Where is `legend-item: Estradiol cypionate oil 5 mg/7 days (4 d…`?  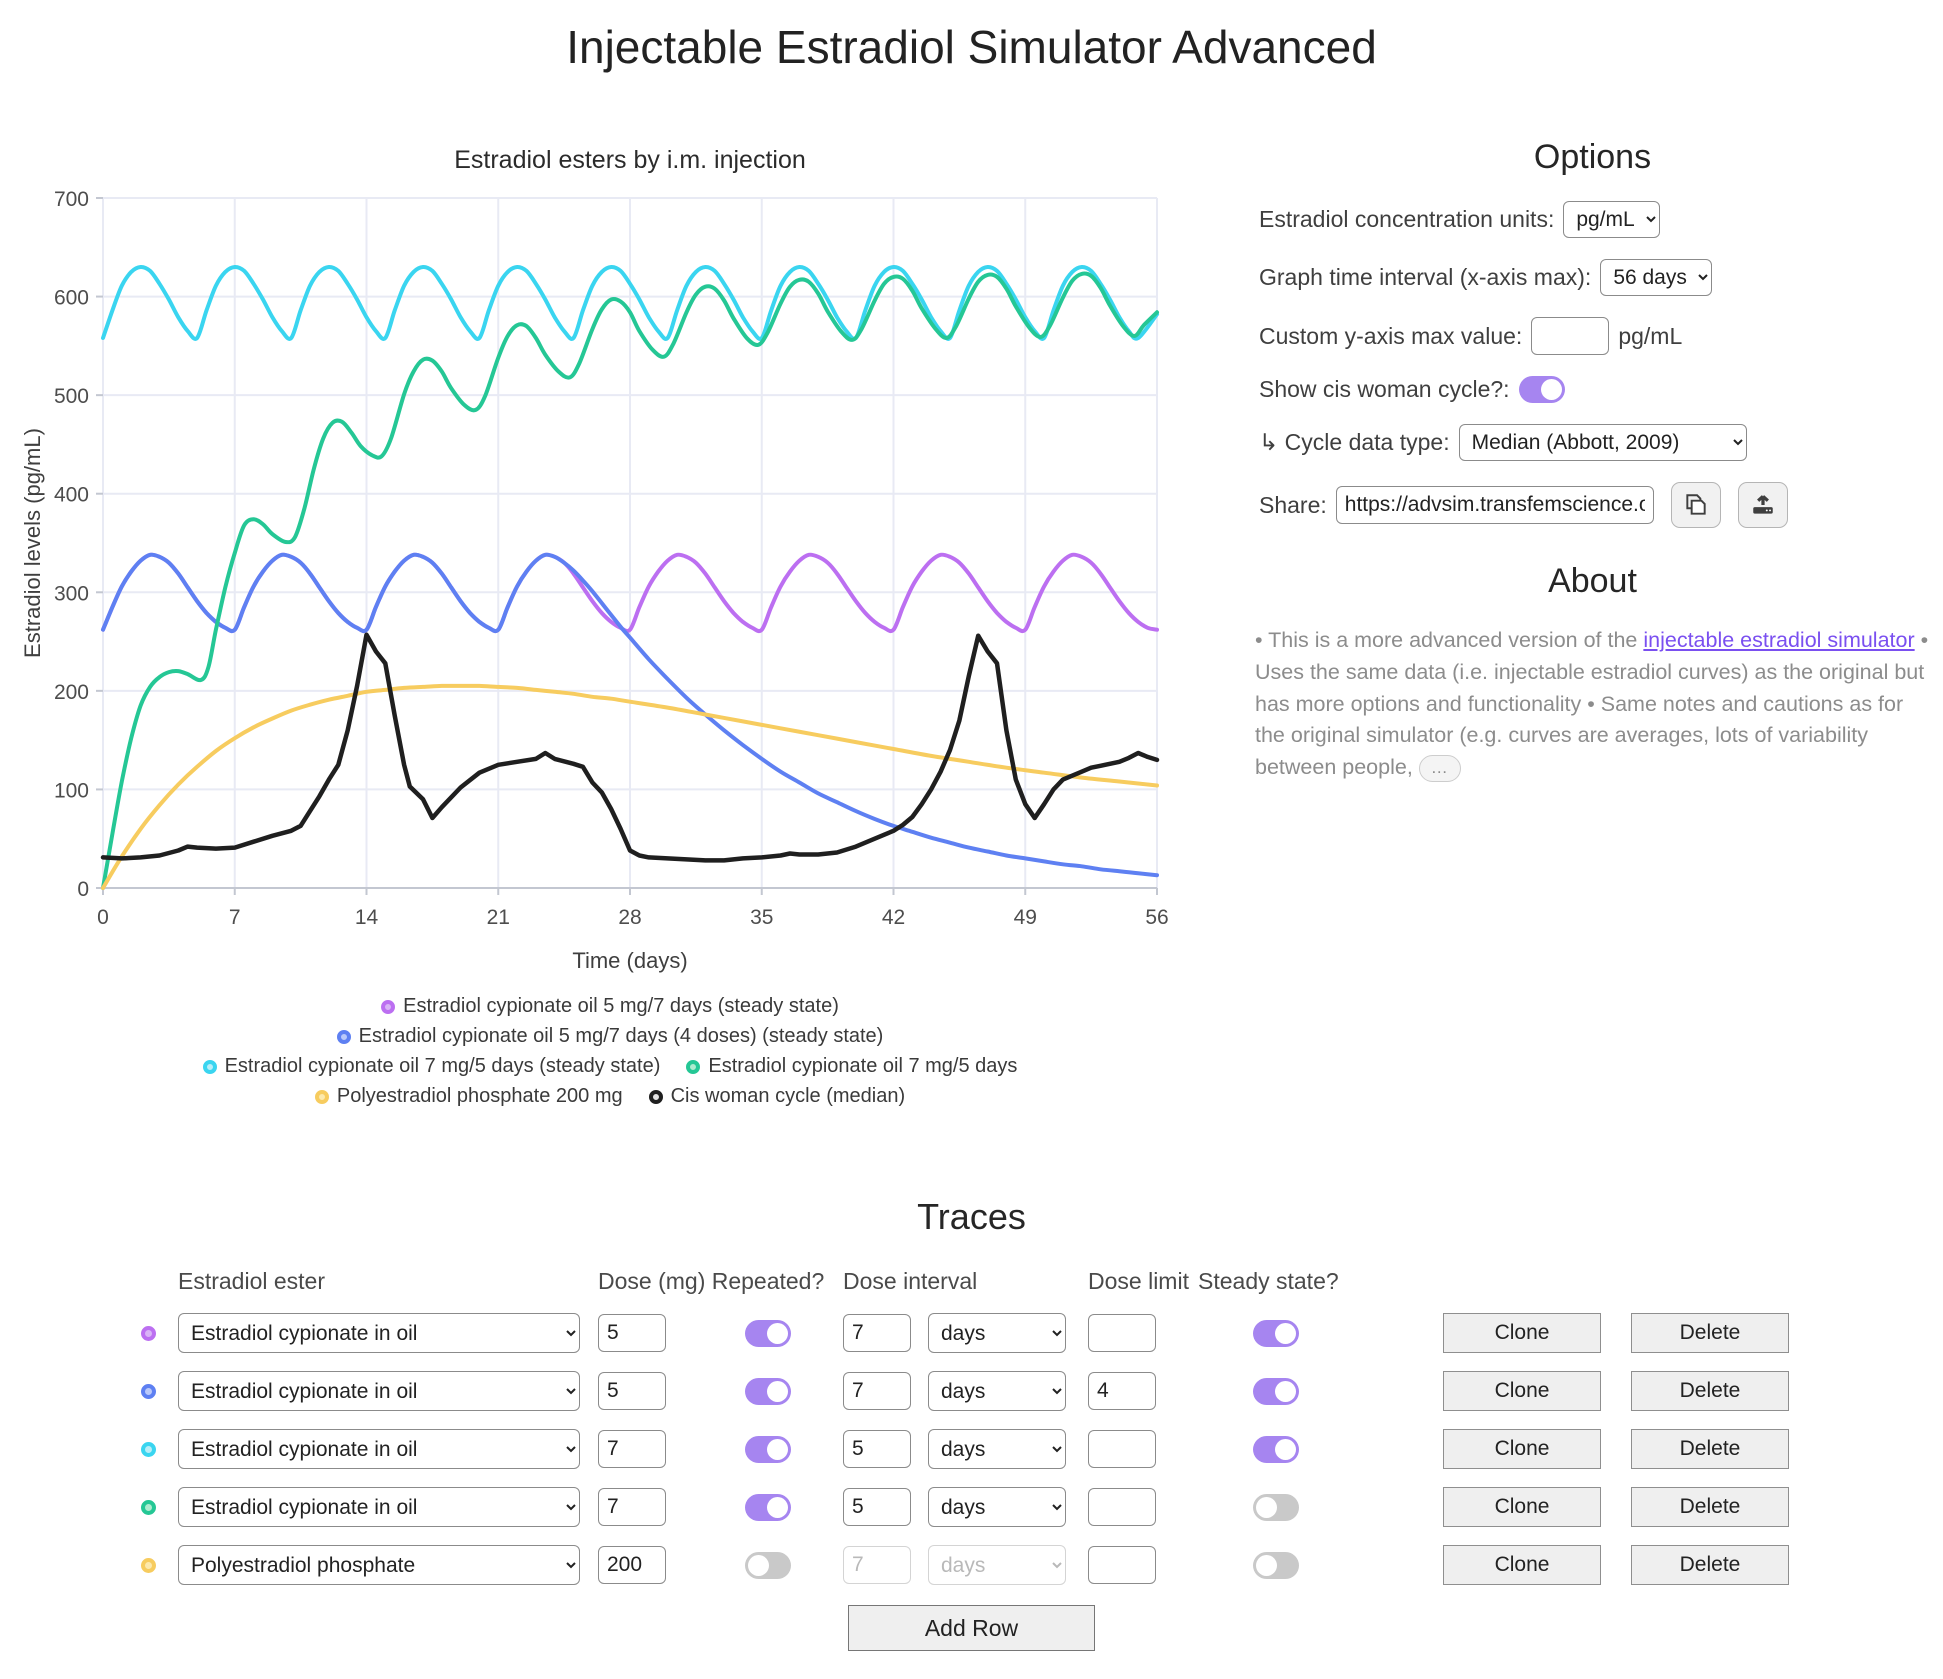 legend-item: Estradiol cypionate oil 5 mg/7 days (4 d… is located at coordinates (609, 1036).